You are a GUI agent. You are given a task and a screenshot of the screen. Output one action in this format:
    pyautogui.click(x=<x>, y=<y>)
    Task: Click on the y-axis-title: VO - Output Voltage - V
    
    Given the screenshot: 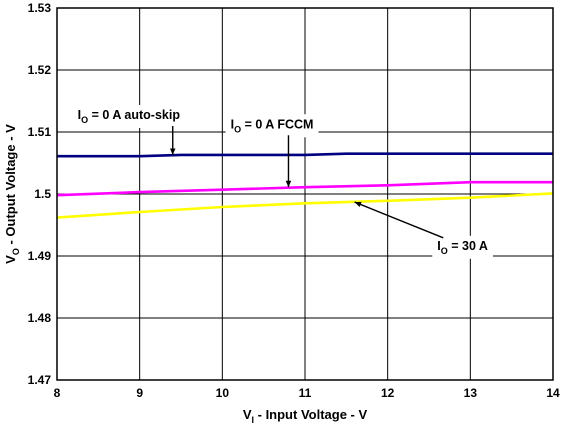 What is the action you would take?
    pyautogui.click(x=12, y=194)
    